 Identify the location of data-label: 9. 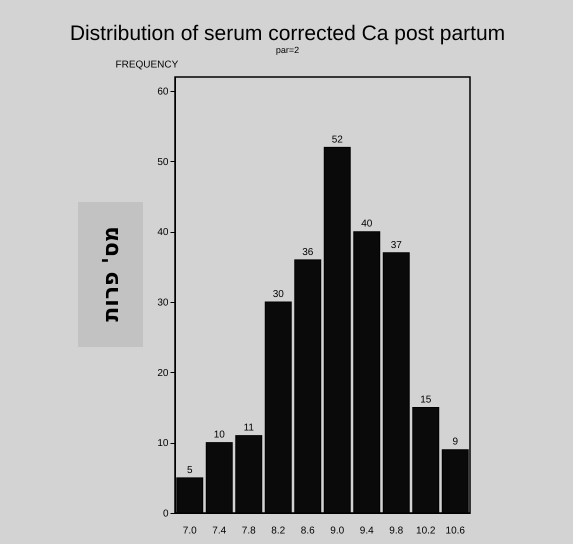
(455, 442).